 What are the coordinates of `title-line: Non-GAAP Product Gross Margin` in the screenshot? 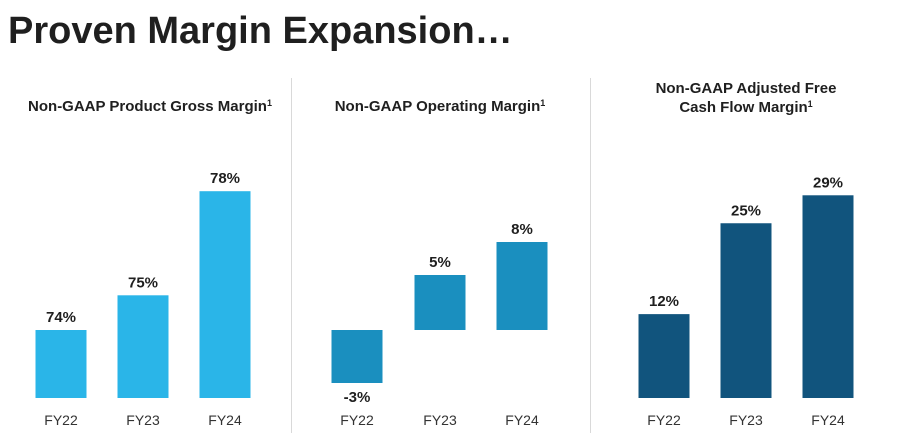 It's located at (147, 106).